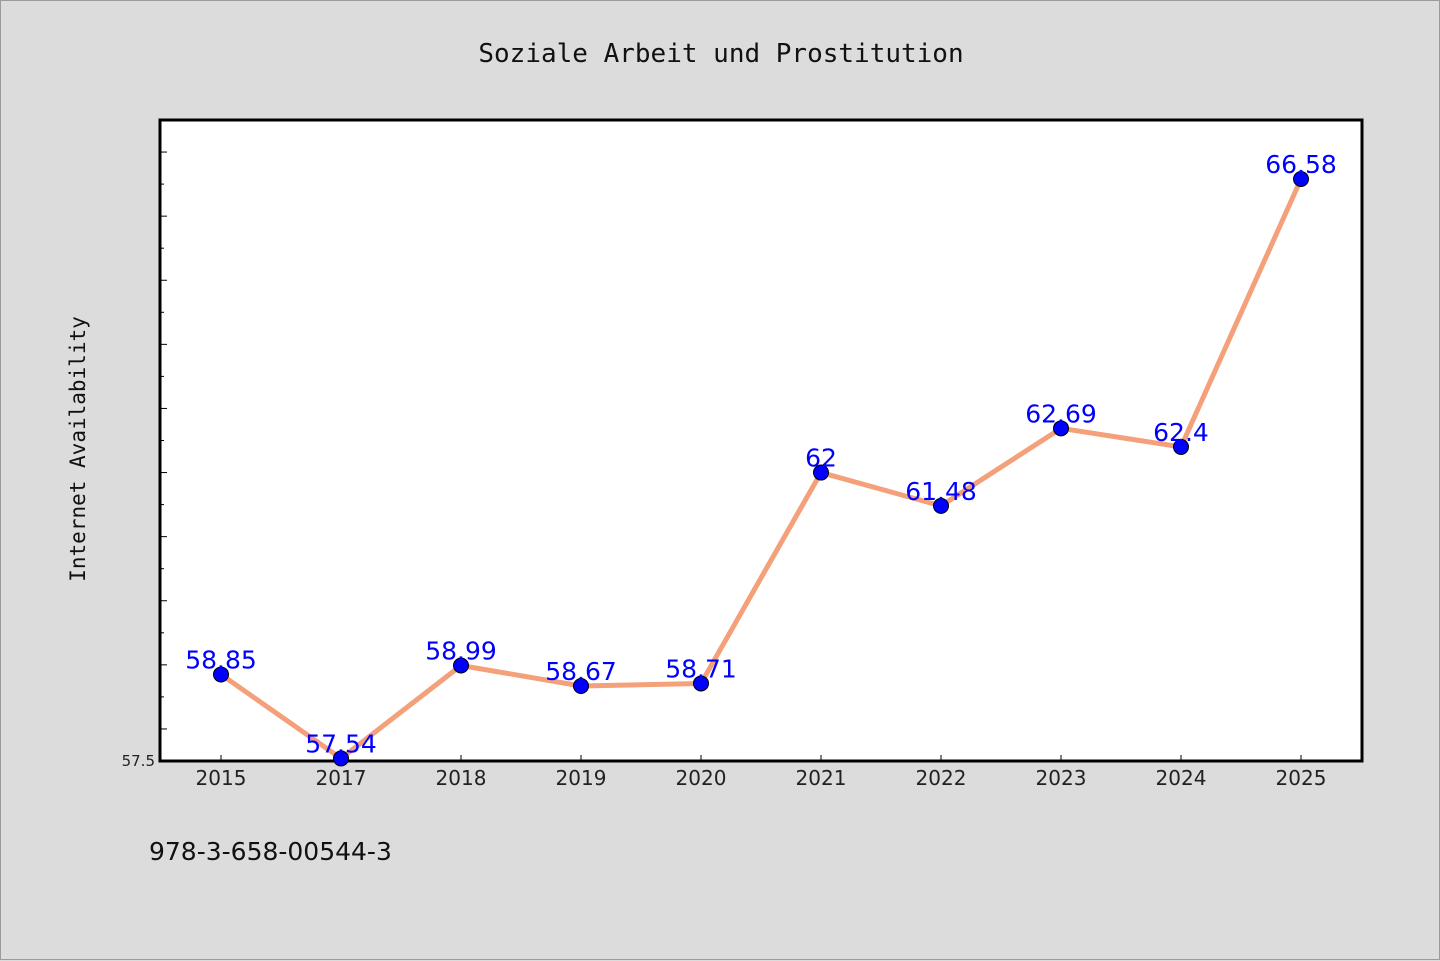  Describe the element at coordinates (701, 668) in the screenshot. I see `data-label: 58.71` at that location.